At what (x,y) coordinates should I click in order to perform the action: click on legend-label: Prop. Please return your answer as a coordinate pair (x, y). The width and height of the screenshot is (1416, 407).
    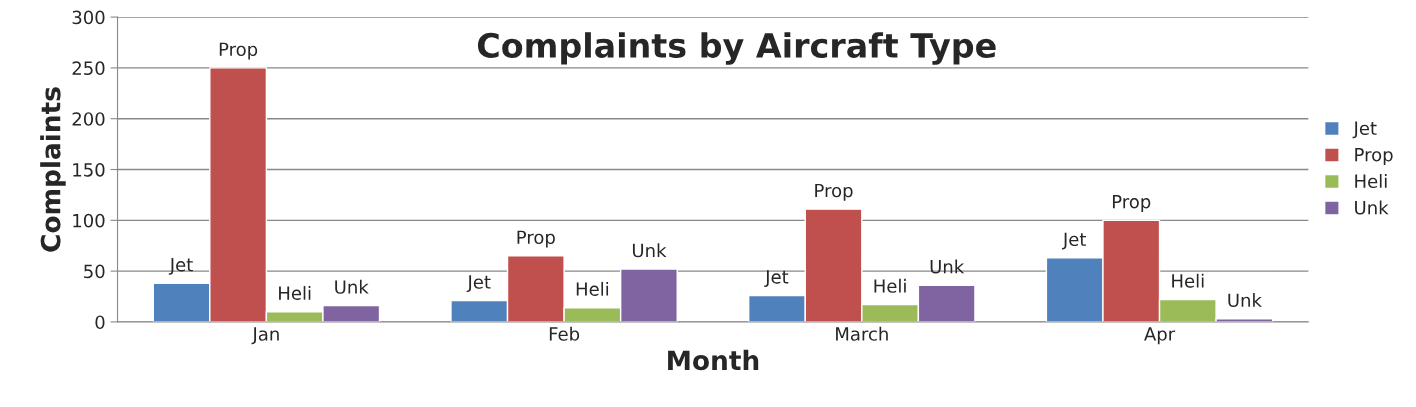
    Looking at the image, I should click on (1374, 156).